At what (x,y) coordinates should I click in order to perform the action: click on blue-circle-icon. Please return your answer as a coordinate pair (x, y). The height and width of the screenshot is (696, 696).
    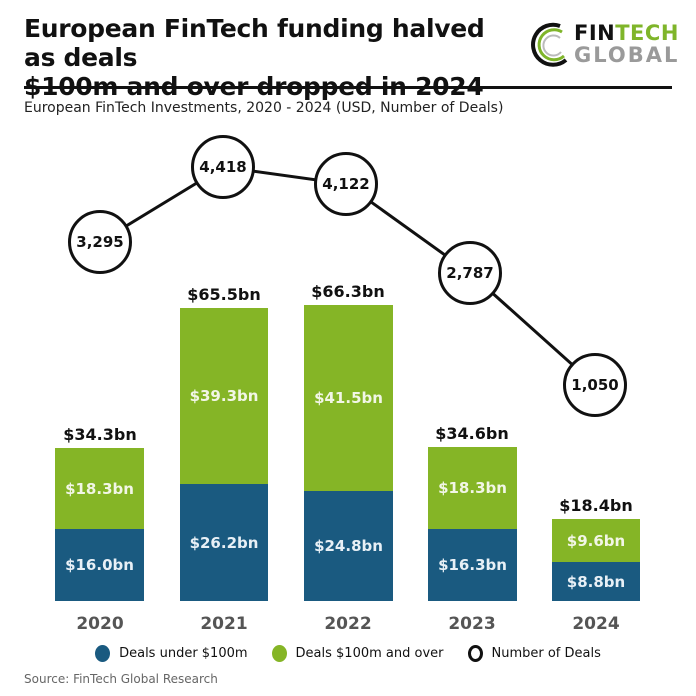
    Looking at the image, I should click on (103, 653).